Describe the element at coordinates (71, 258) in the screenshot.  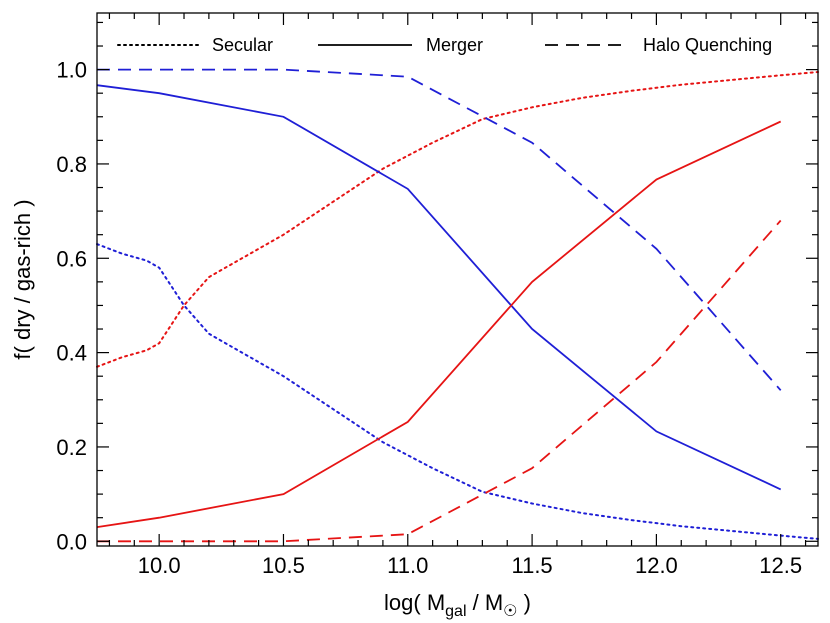
I see `y-tick-label: 0.6` at that location.